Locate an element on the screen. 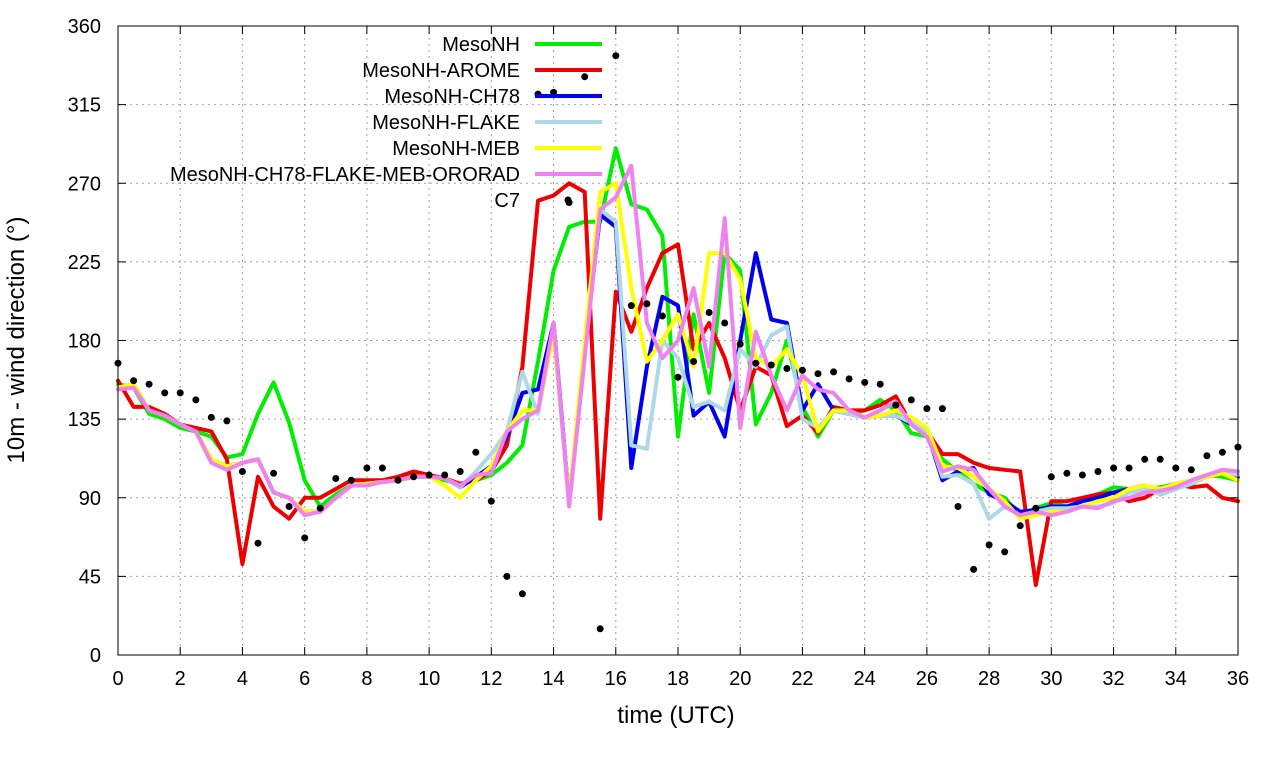  x-axis-title: time (UTC) is located at coordinates (675, 715).